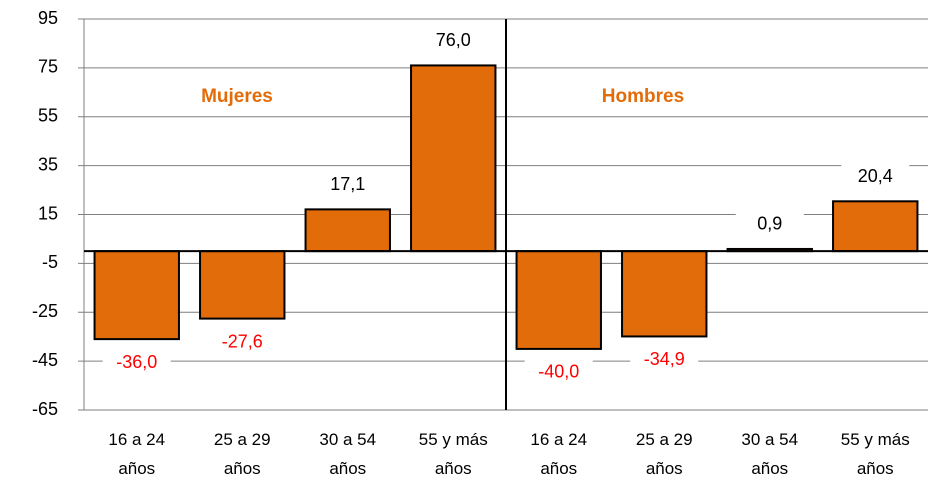 This screenshot has height=483, width=929. I want to click on y-tick-label: -5, so click(50, 262).